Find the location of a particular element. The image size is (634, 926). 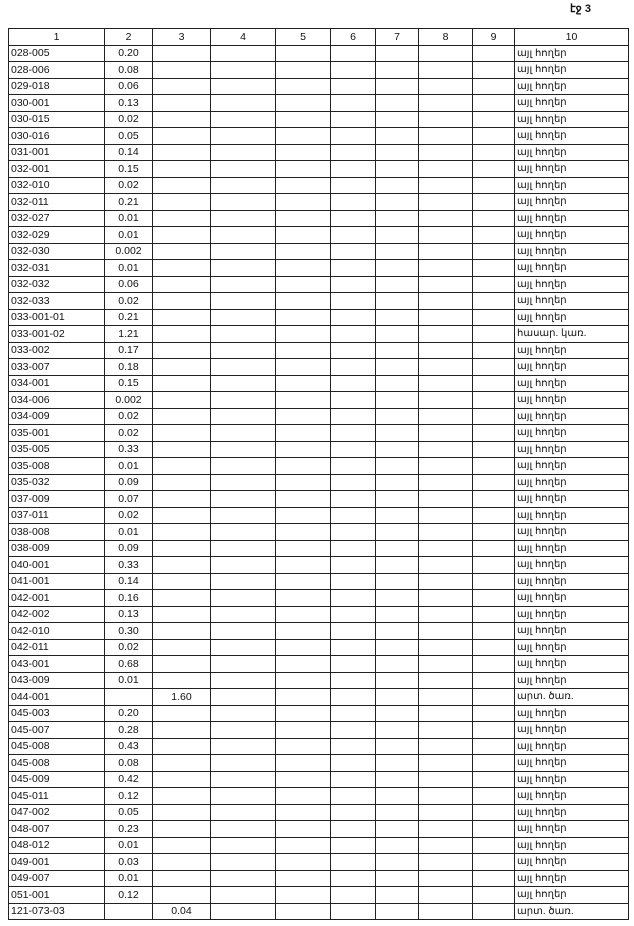

table-row: 032-033 0.02 այլ հողեր is located at coordinates (318, 301).